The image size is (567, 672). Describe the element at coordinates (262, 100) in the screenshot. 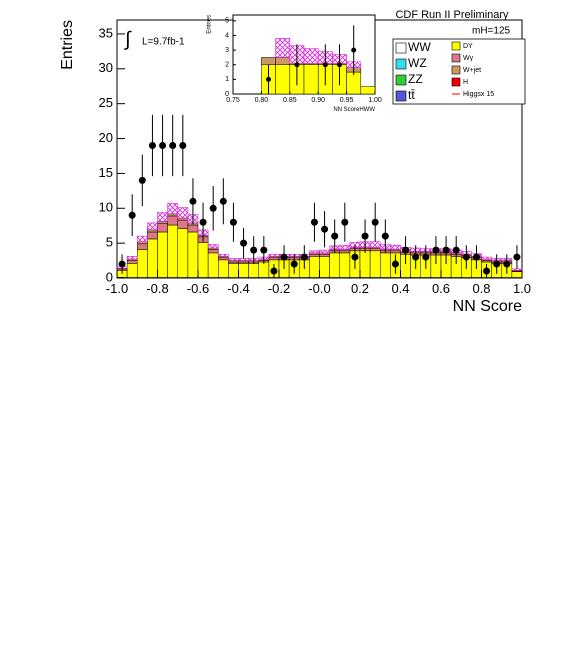

I see `x-tick-label: 0.80` at that location.